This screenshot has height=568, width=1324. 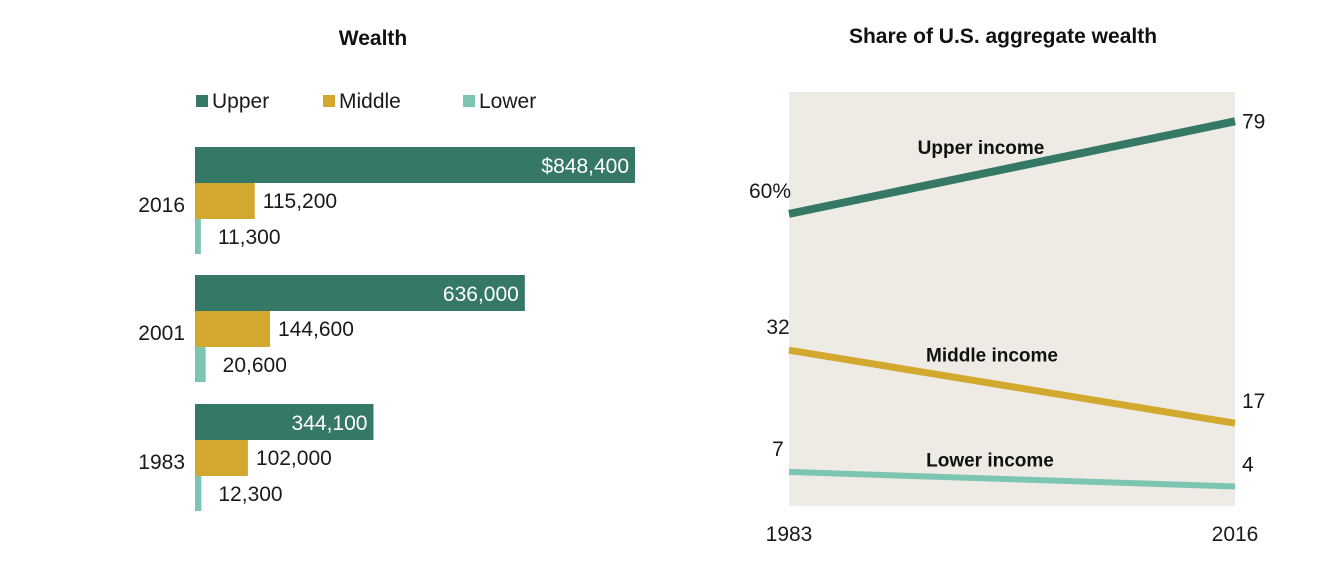 I want to click on data-label-start: 32, so click(x=777, y=327).